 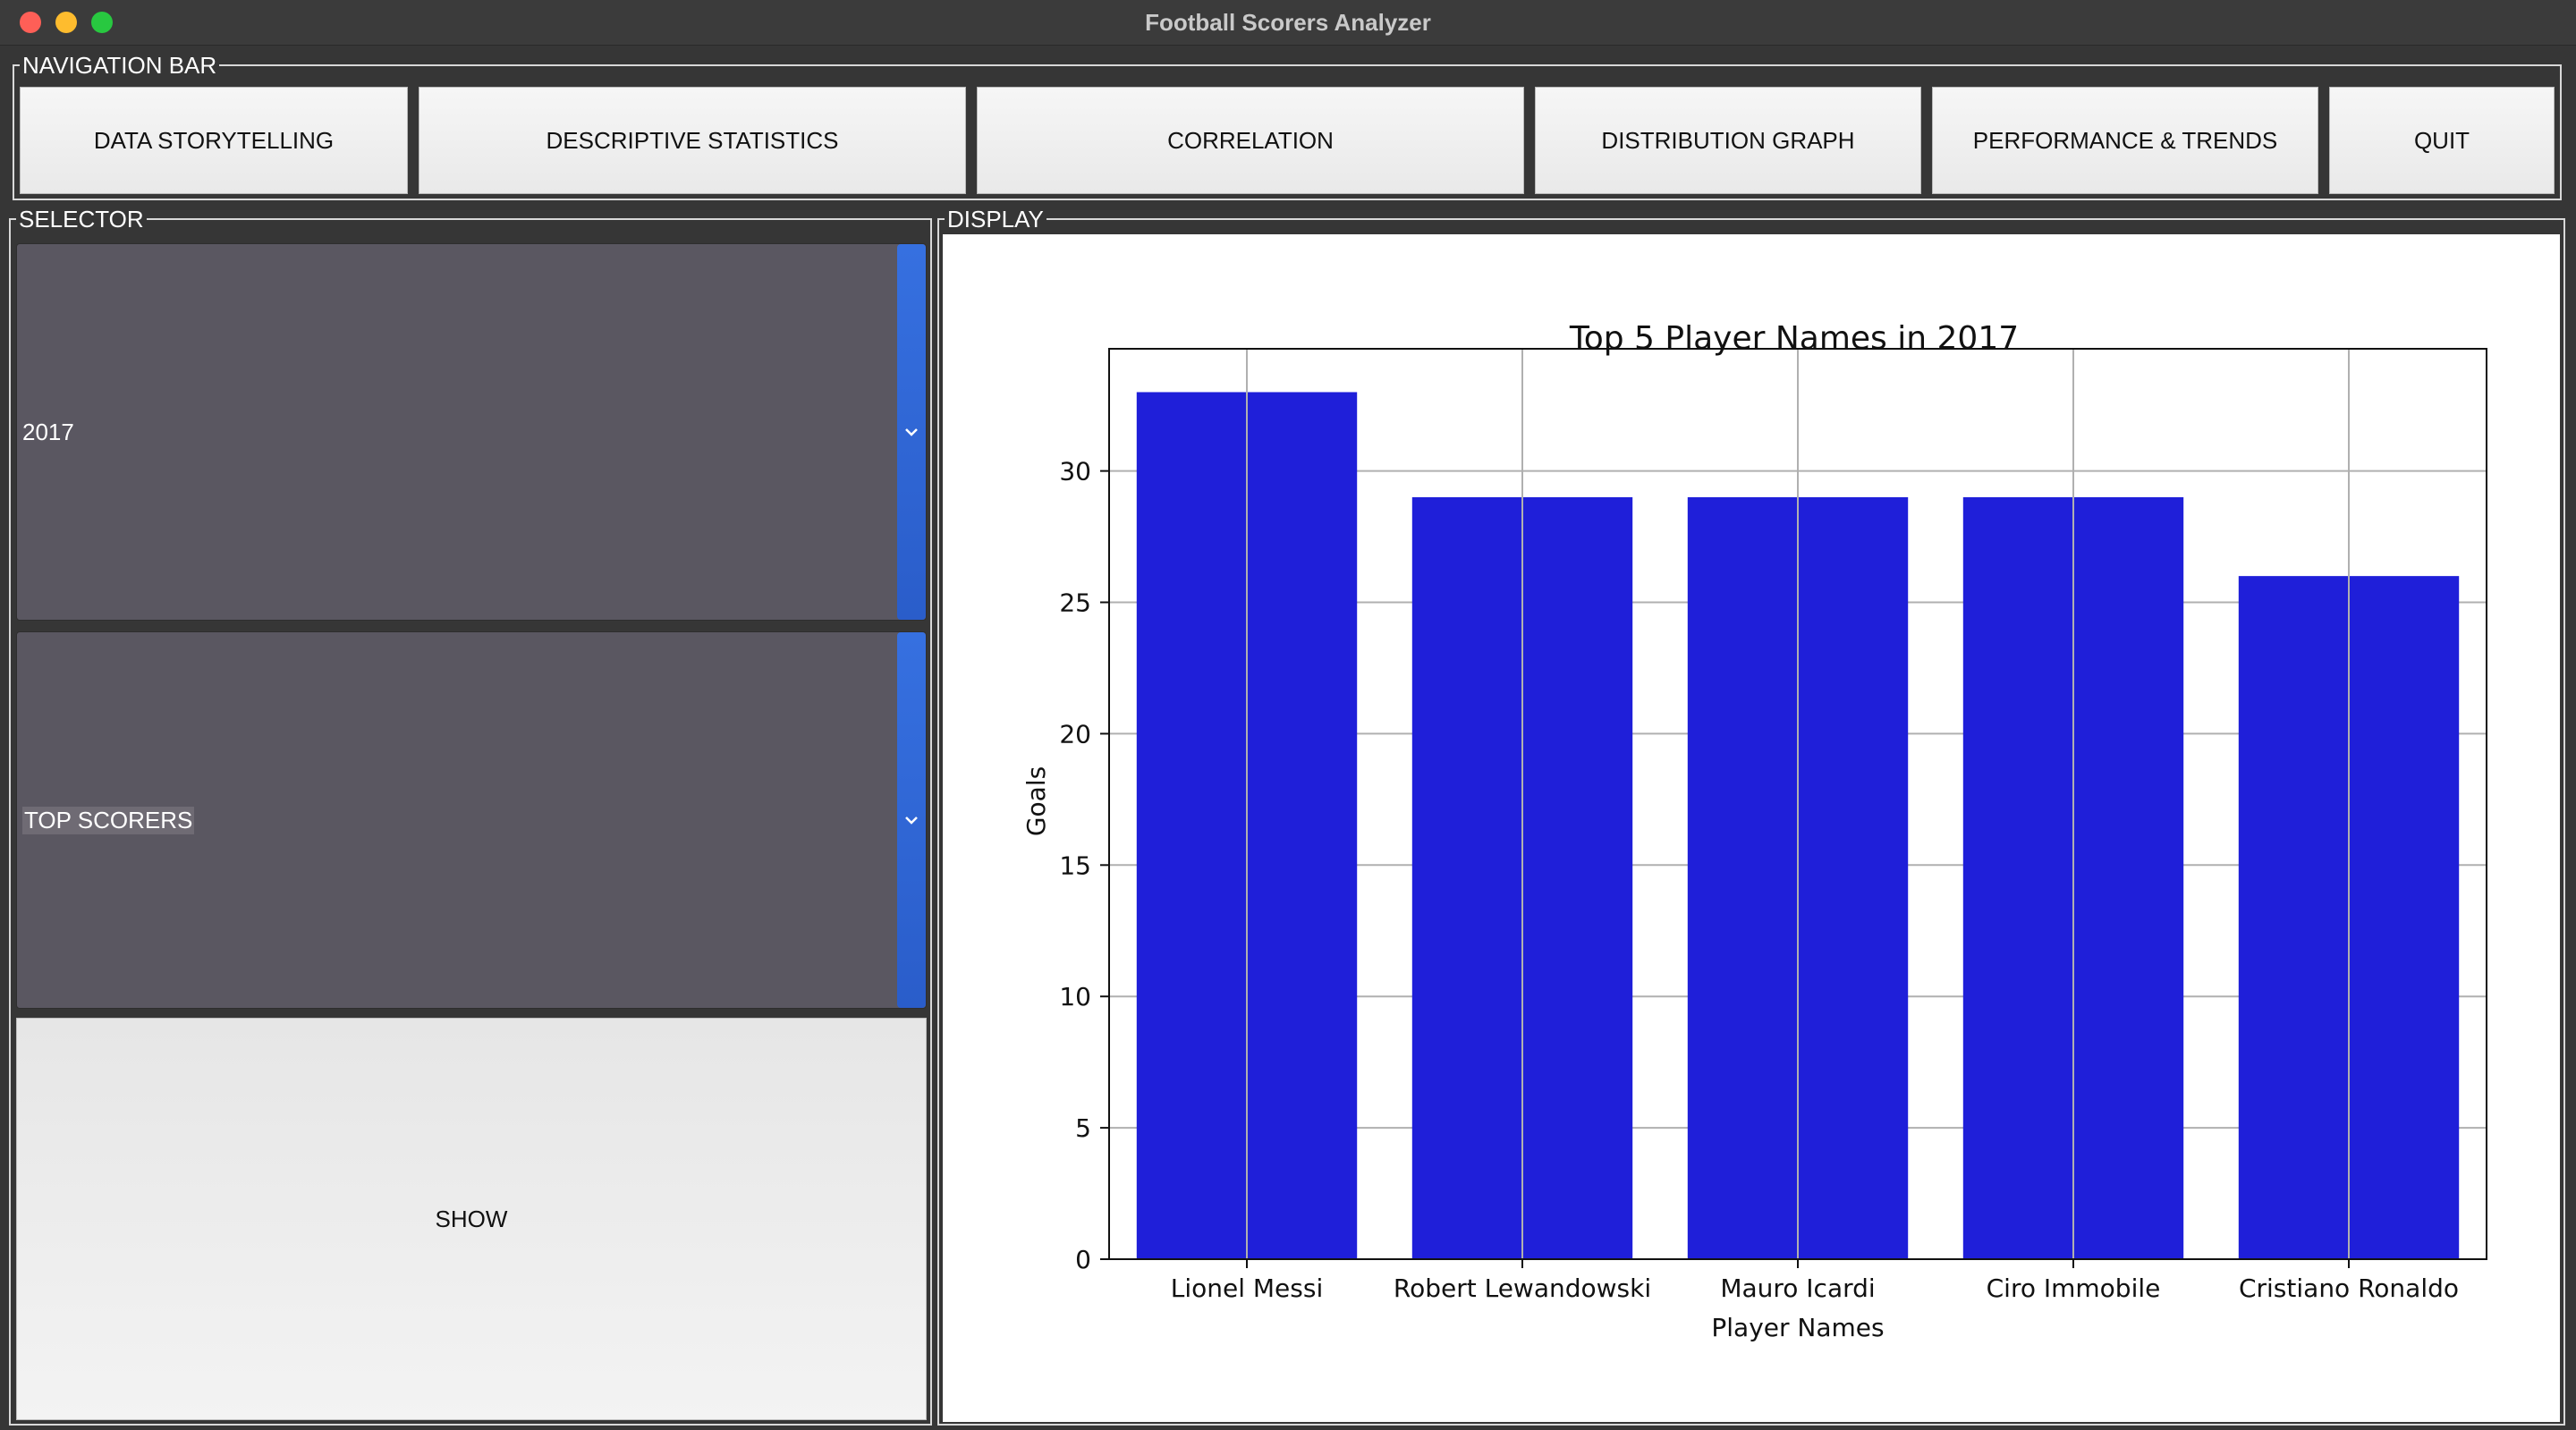 I want to click on year-dropdown: 2017, so click(x=471, y=432).